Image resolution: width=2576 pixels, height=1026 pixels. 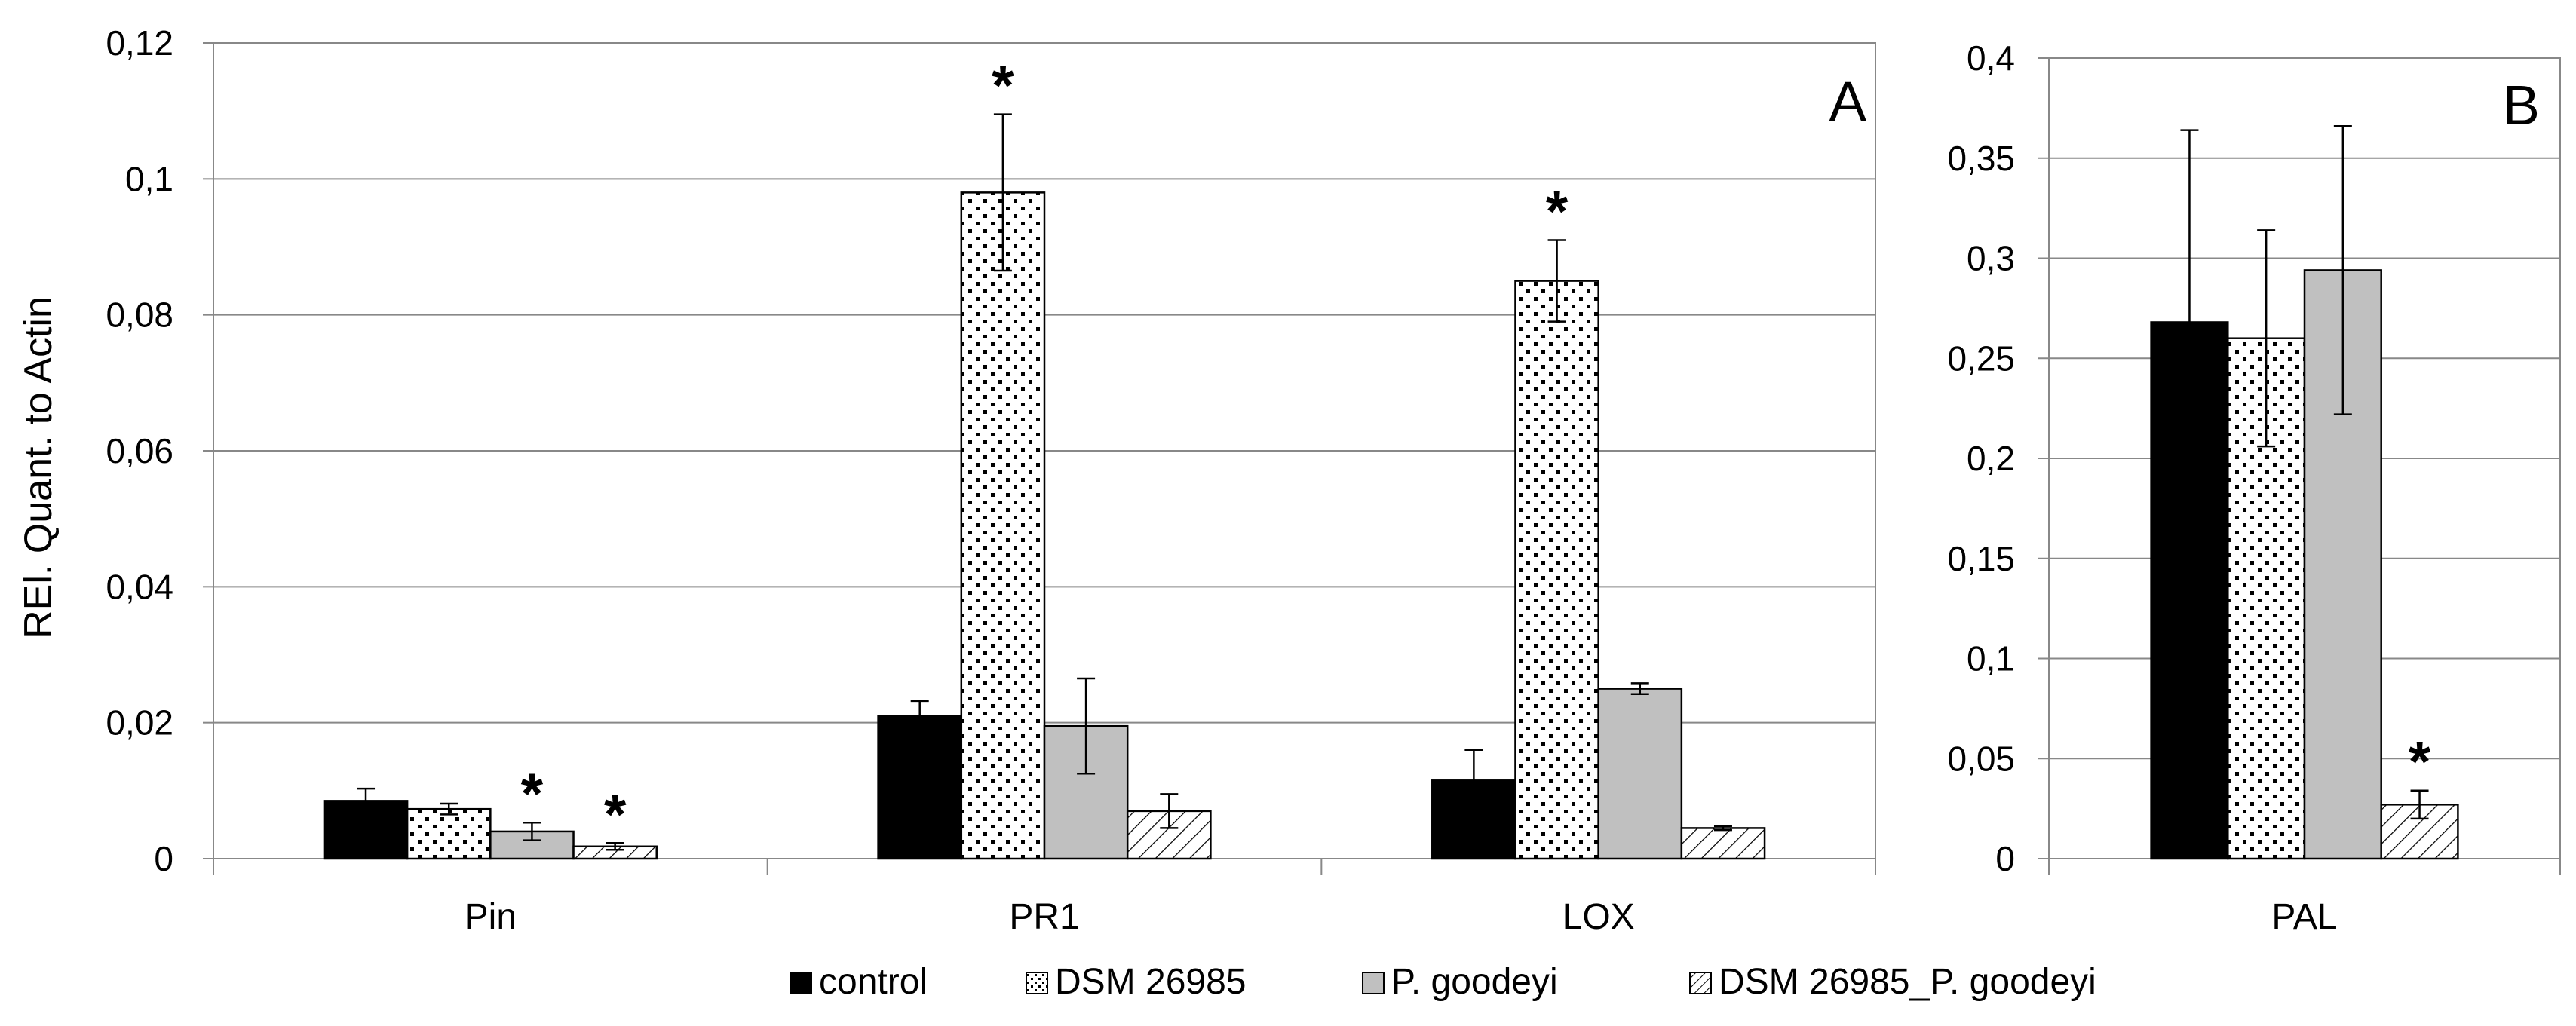 I want to click on b-ytick-label: 0,05, so click(x=1981, y=758).